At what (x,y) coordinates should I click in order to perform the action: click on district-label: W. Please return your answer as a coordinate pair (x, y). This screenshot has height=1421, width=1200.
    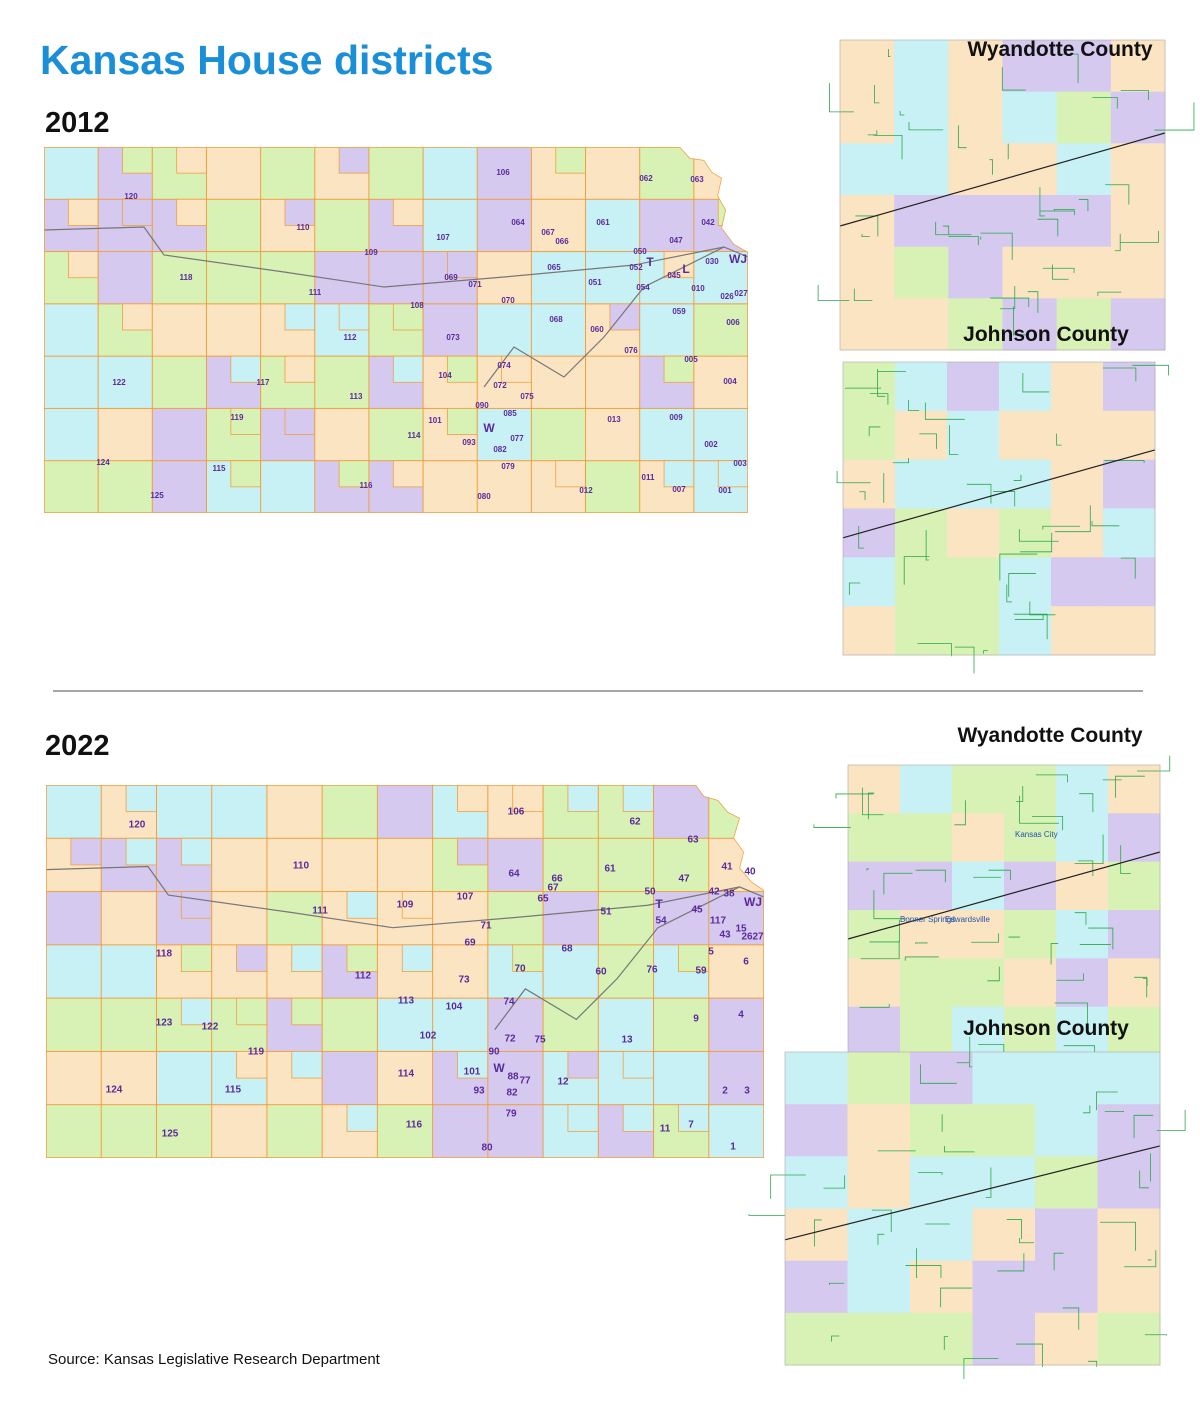
    Looking at the image, I should click on (499, 1068).